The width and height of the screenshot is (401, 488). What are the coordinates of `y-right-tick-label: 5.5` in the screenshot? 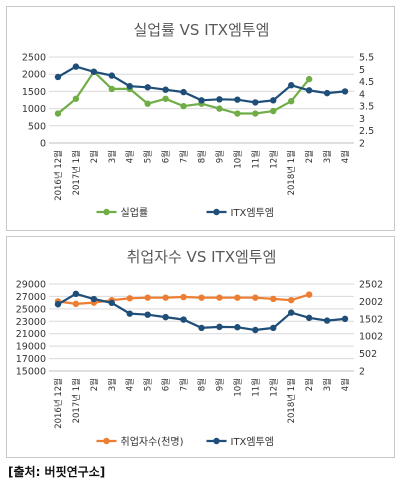 It's located at (366, 58).